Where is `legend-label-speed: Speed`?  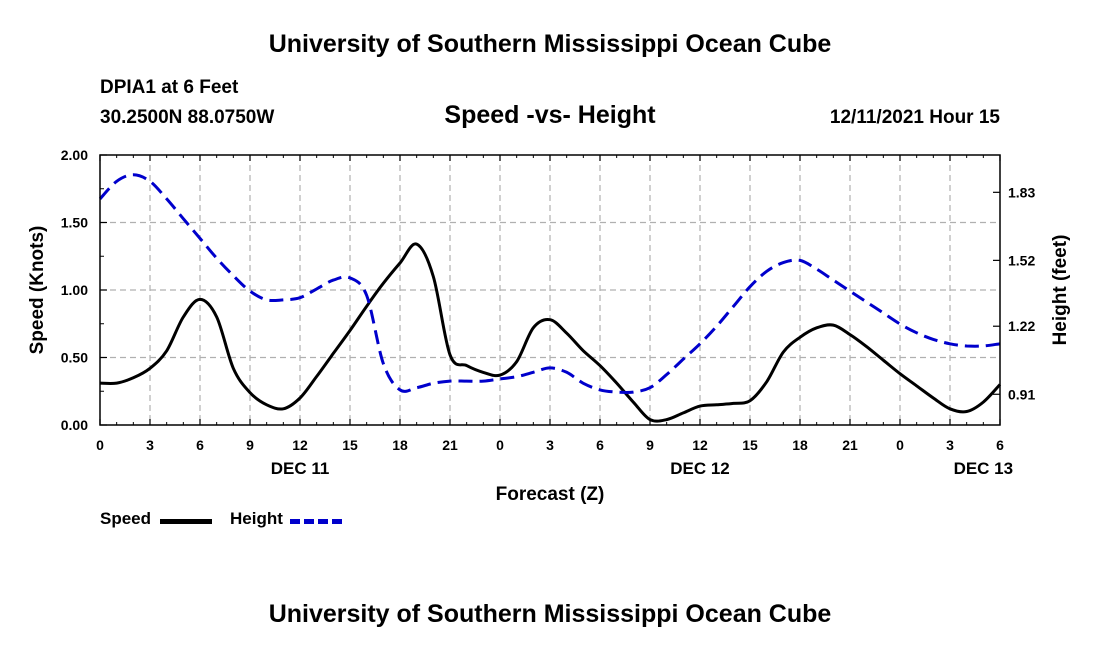 legend-label-speed: Speed is located at coordinates (126, 518).